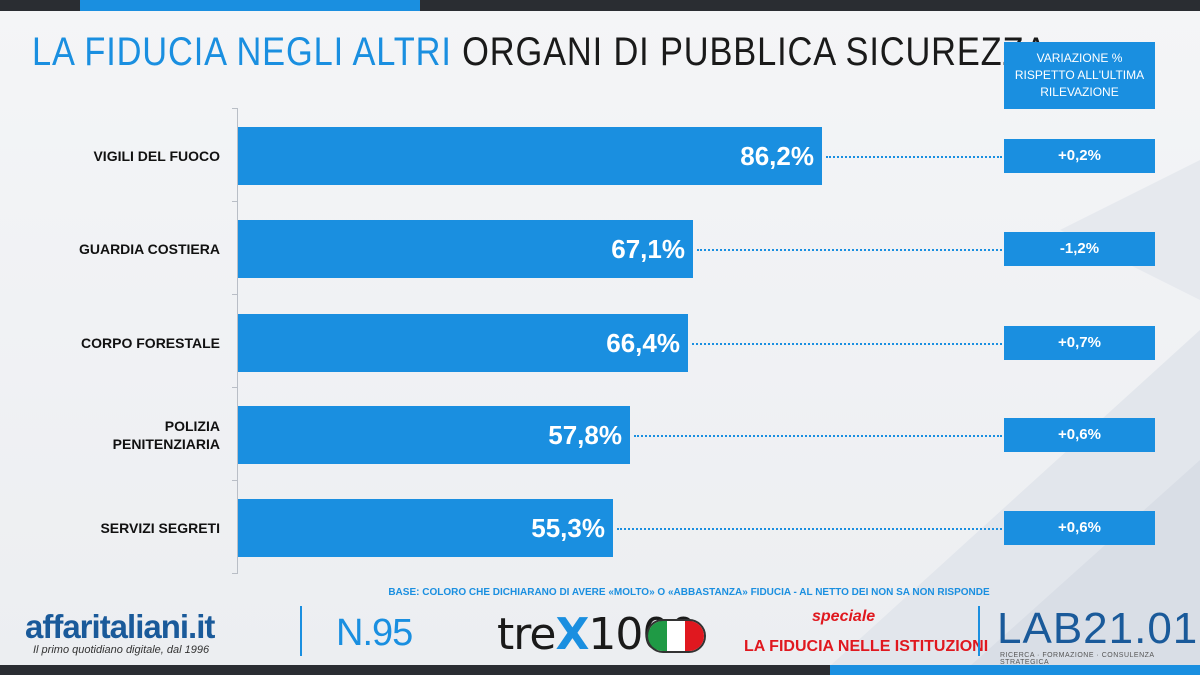 The image size is (1200, 675). I want to click on category-label-line: CORPO FORESTALE, so click(150, 343).